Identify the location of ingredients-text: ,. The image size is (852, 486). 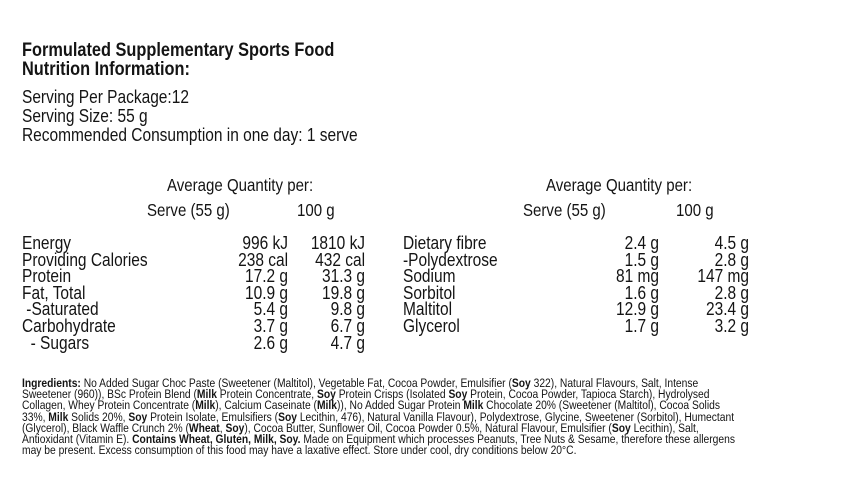
(222, 427).